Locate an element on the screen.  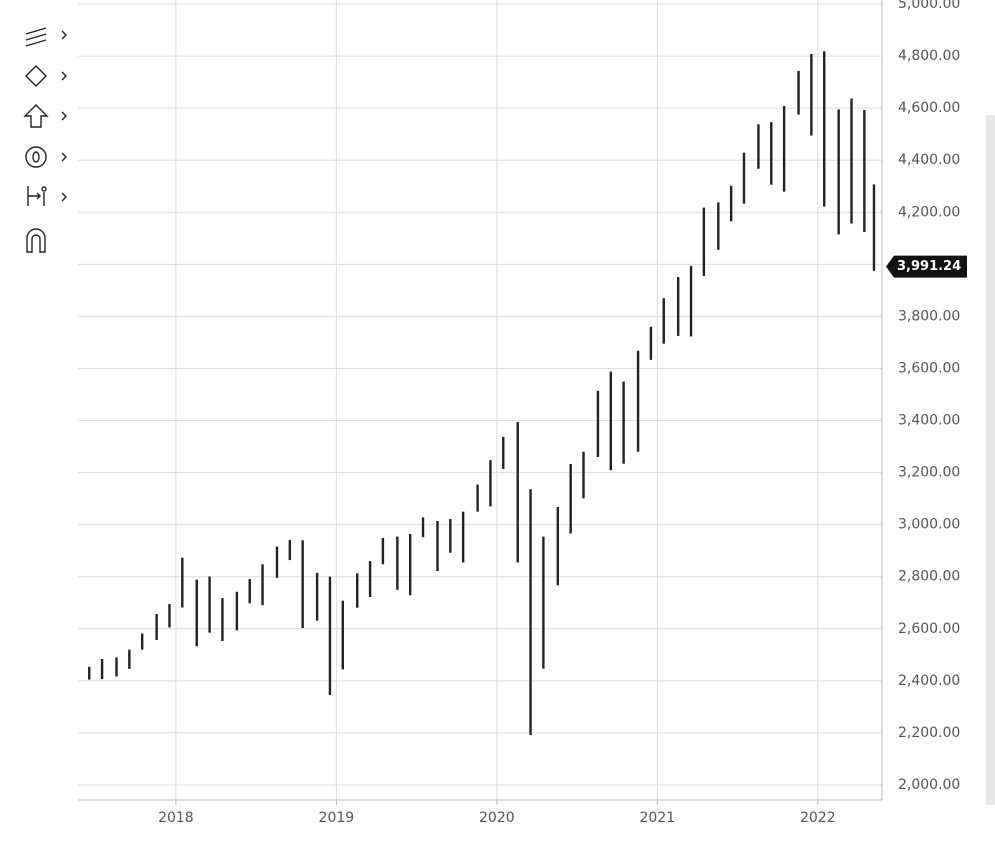
x-tick-label: 2020 is located at coordinates (497, 818).